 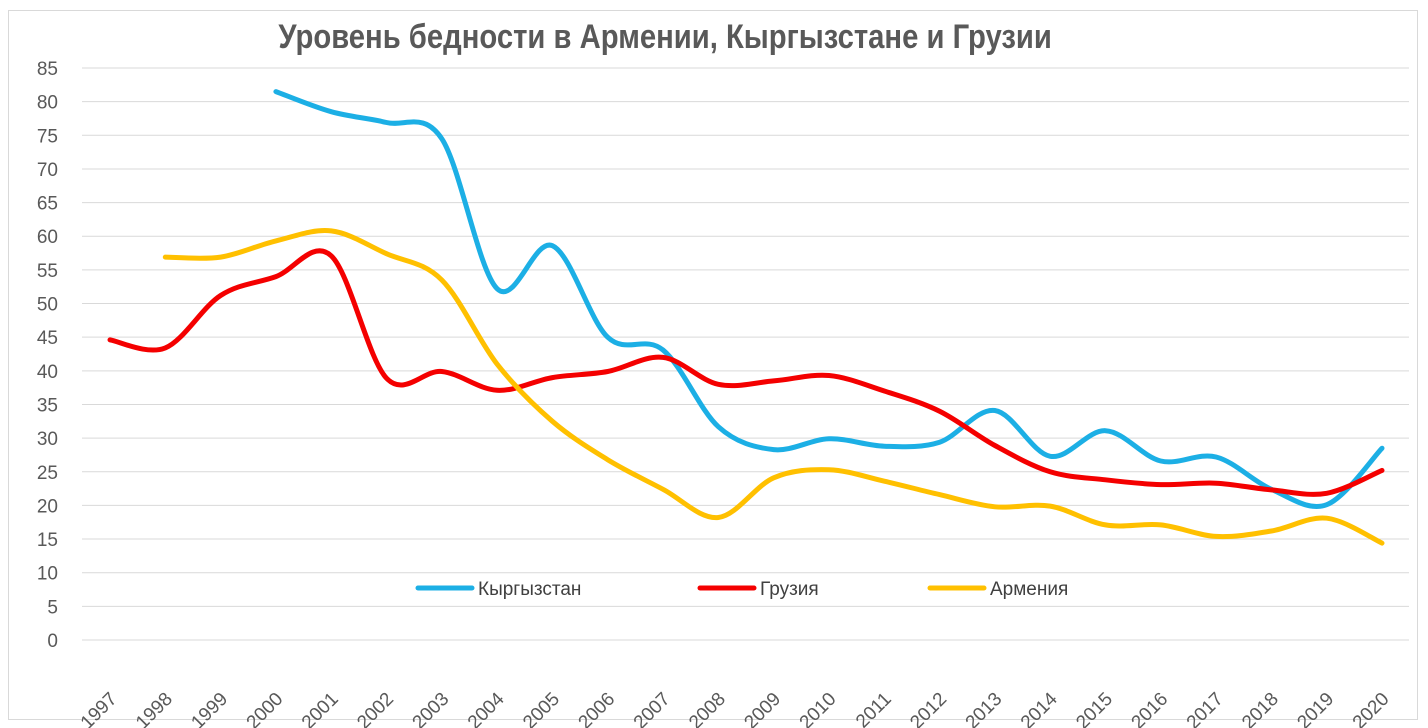 I want to click on x-tick-label: 2005, so click(x=541, y=708).